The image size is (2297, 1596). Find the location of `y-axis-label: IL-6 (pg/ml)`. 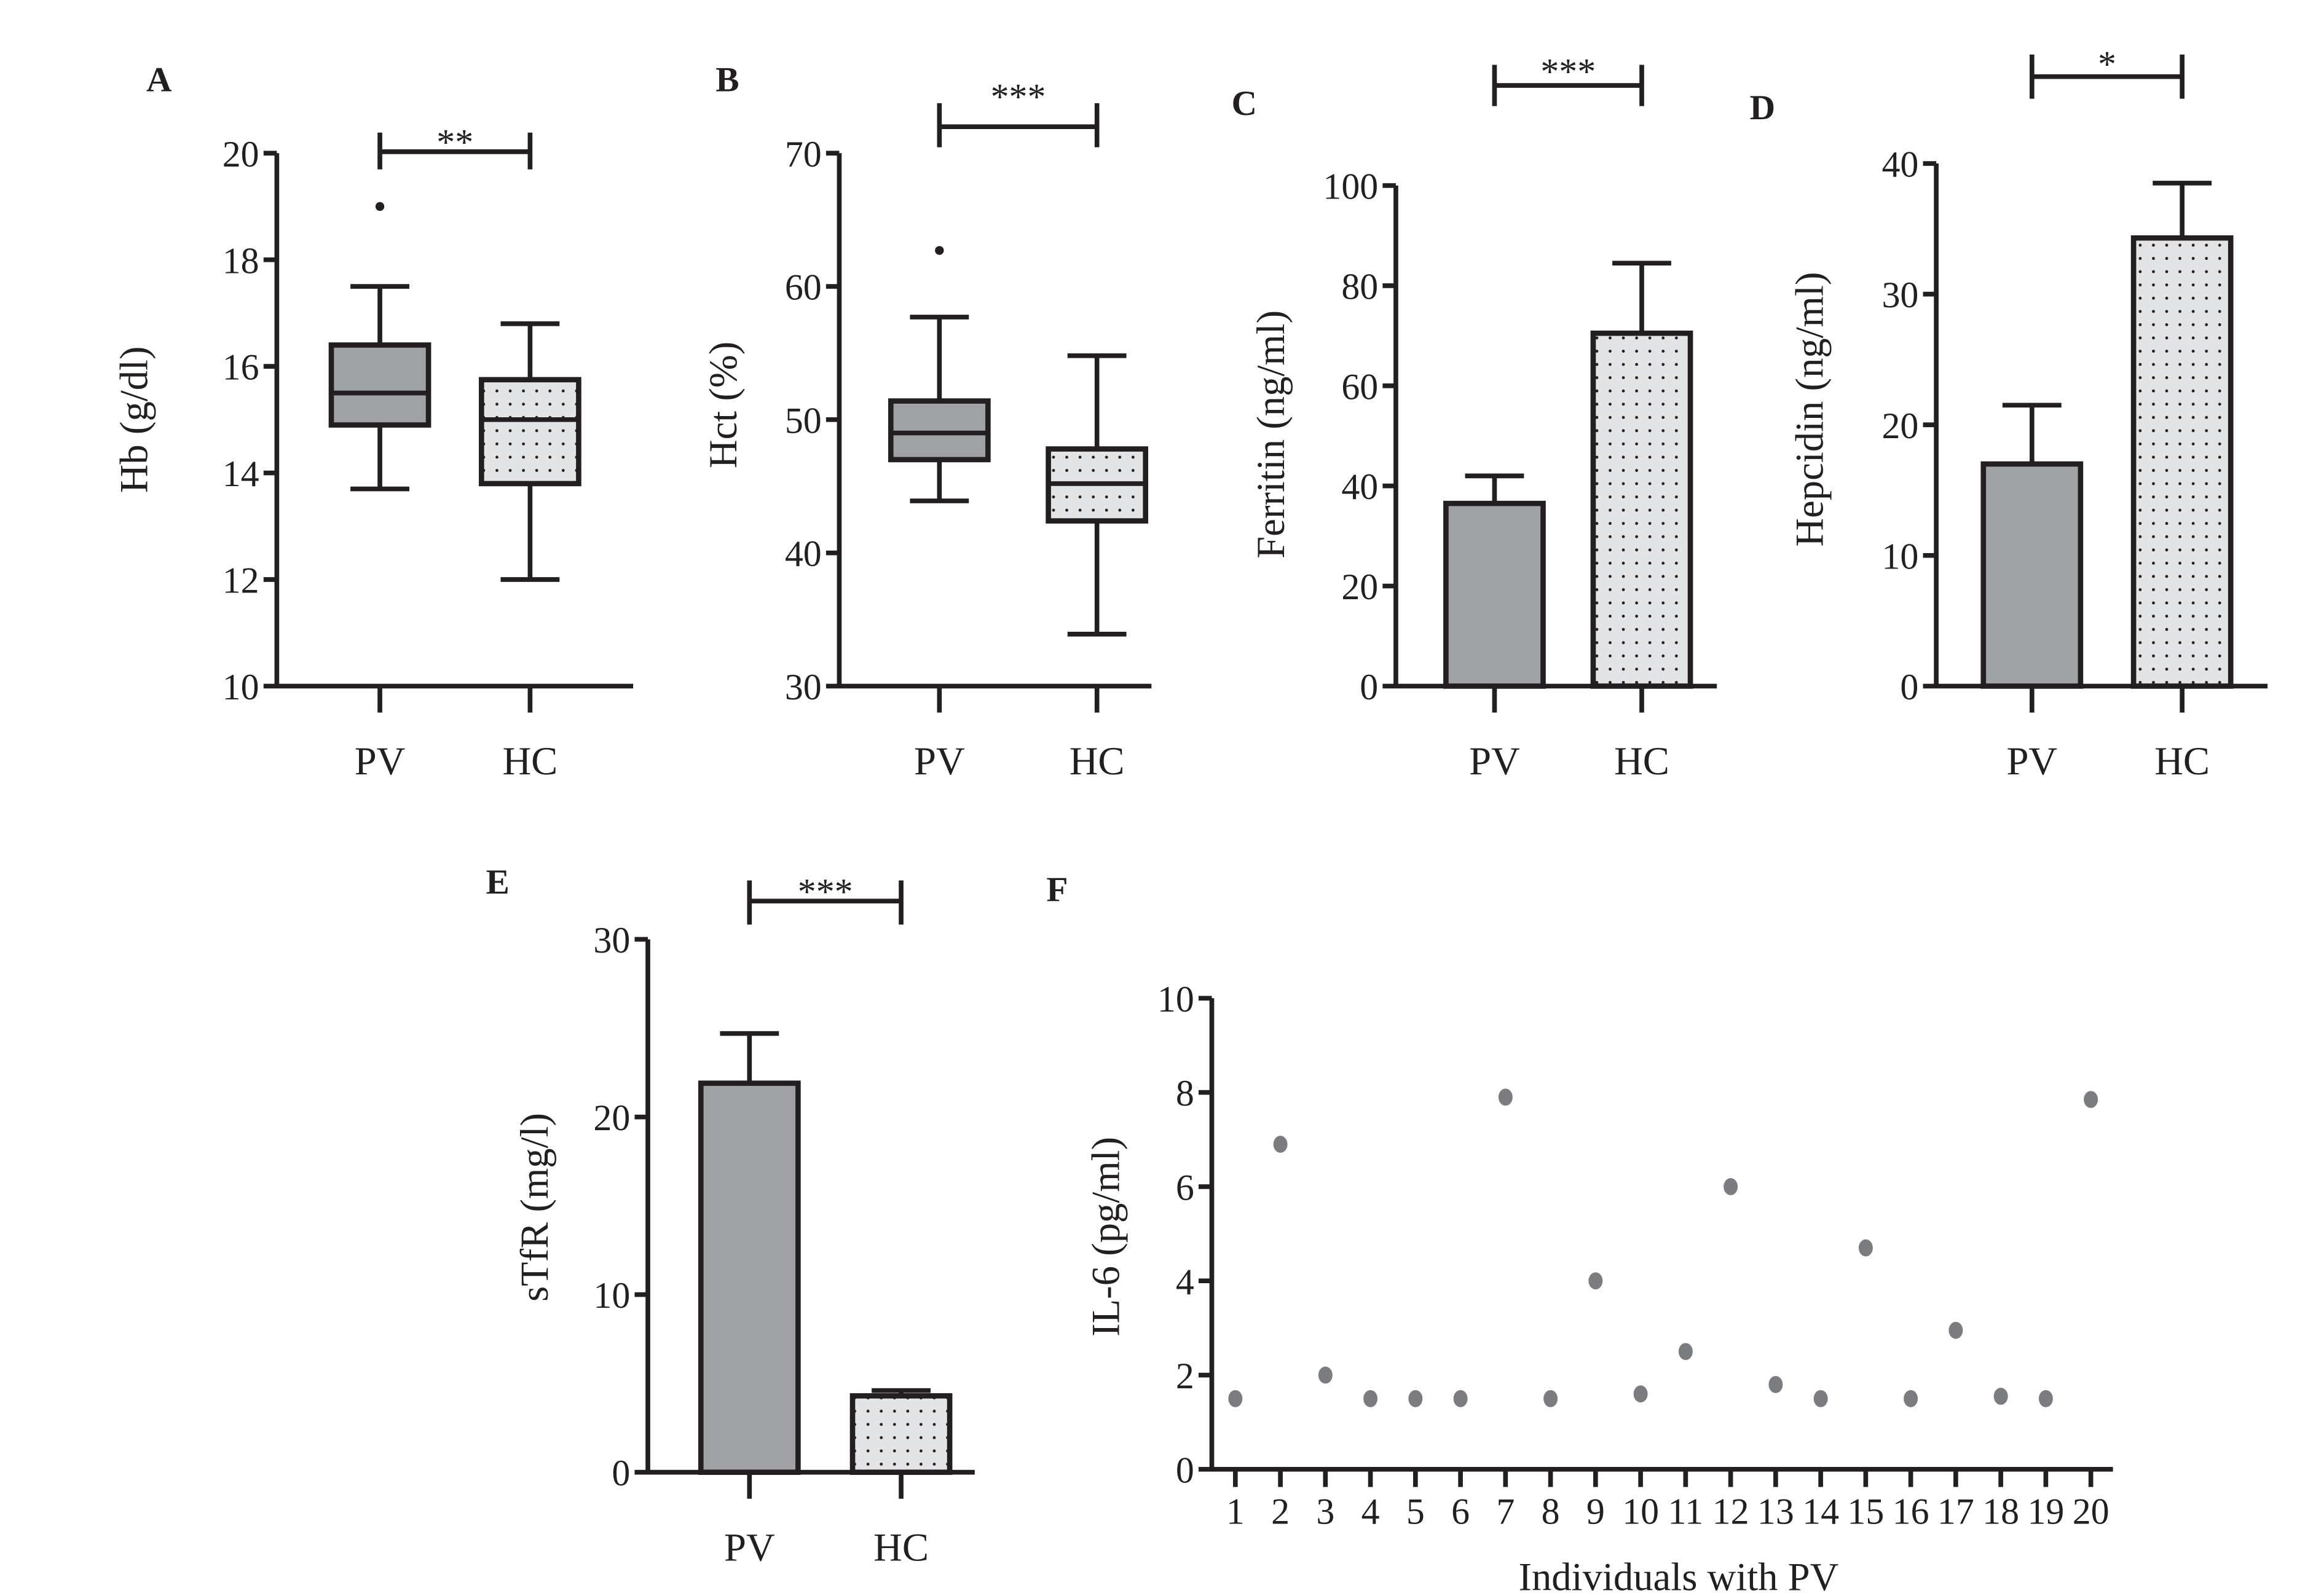

y-axis-label: IL-6 (pg/ml) is located at coordinates (1106, 1237).